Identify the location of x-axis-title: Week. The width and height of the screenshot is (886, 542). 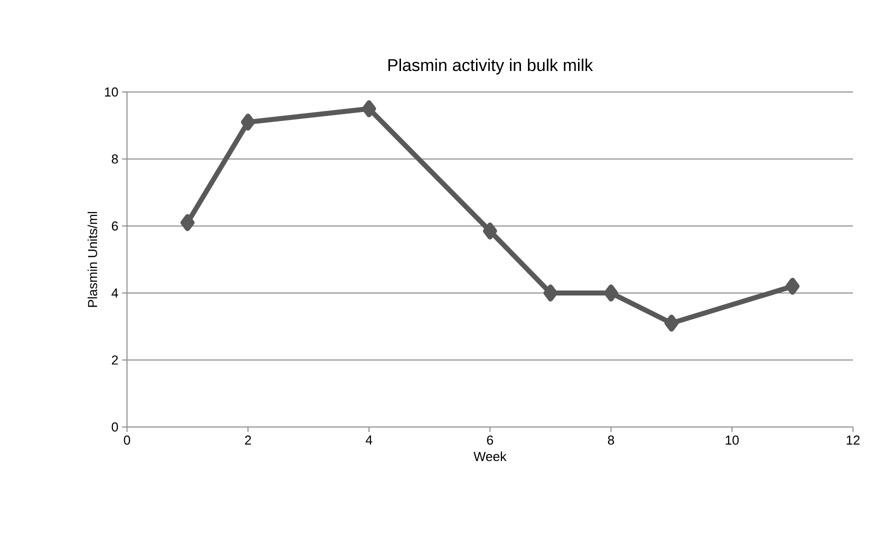
(490, 457).